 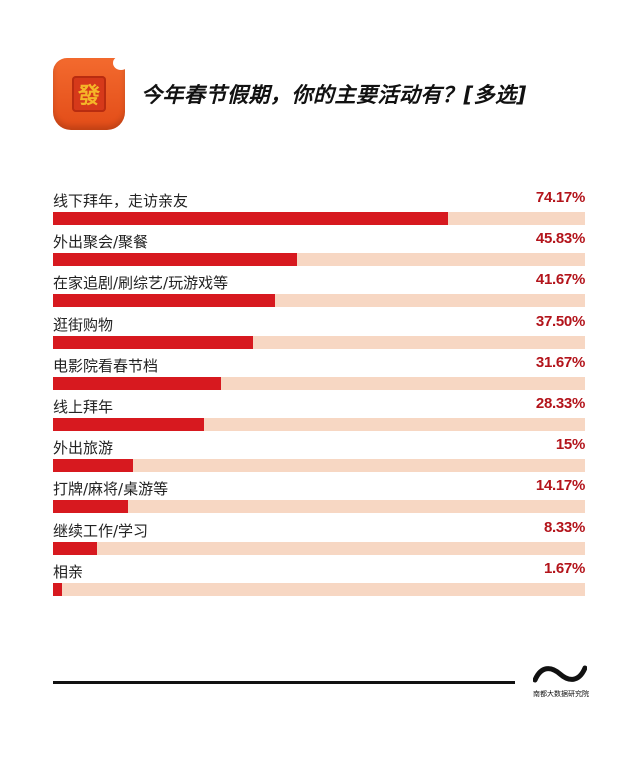 What do you see at coordinates (560, 403) in the screenshot?
I see `bar-value: 28.33%` at bounding box center [560, 403].